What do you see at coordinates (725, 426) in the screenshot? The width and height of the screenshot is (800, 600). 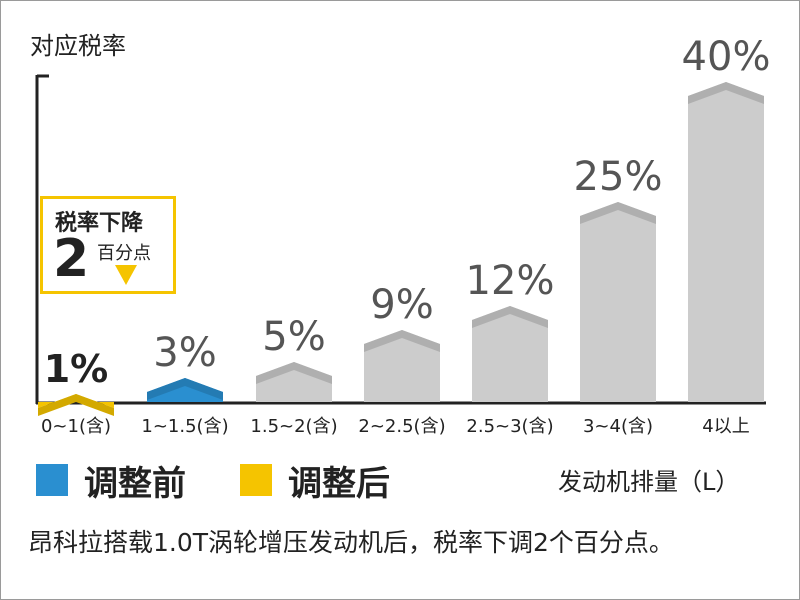 I see `tick-label-7: 4以上` at bounding box center [725, 426].